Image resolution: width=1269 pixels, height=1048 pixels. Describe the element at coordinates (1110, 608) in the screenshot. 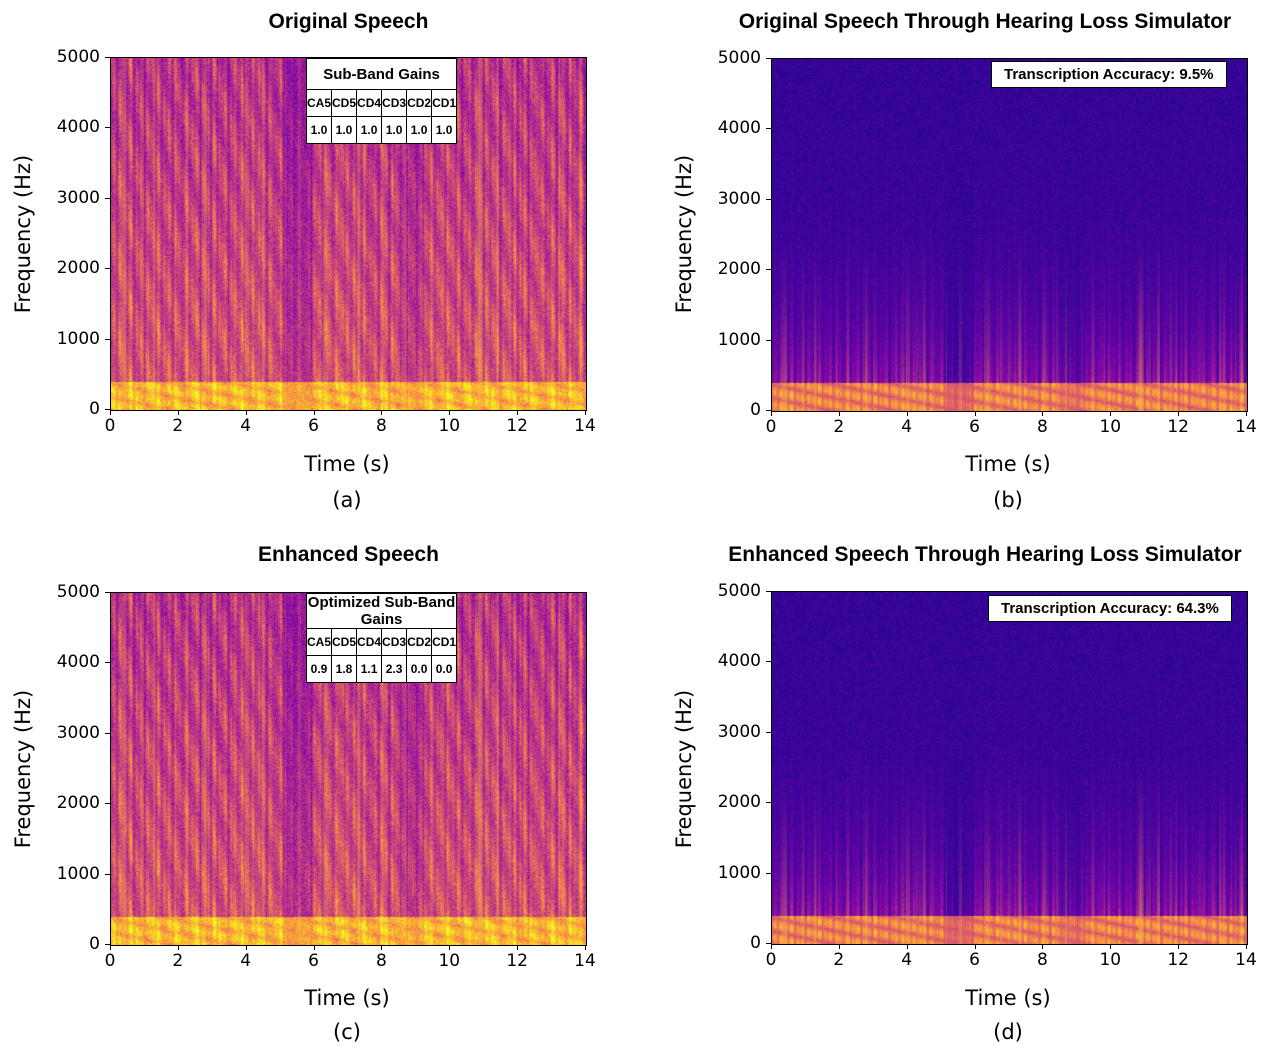

I see `accuracy-annotation: Transcription Accuracy: 64.3%` at that location.